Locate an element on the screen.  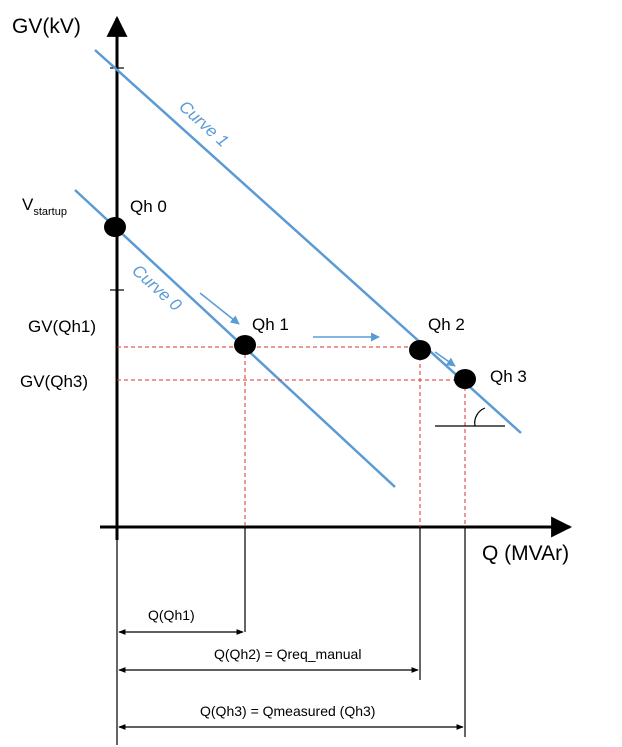
curve-0-label: Curve 0 is located at coordinates (156, 288).